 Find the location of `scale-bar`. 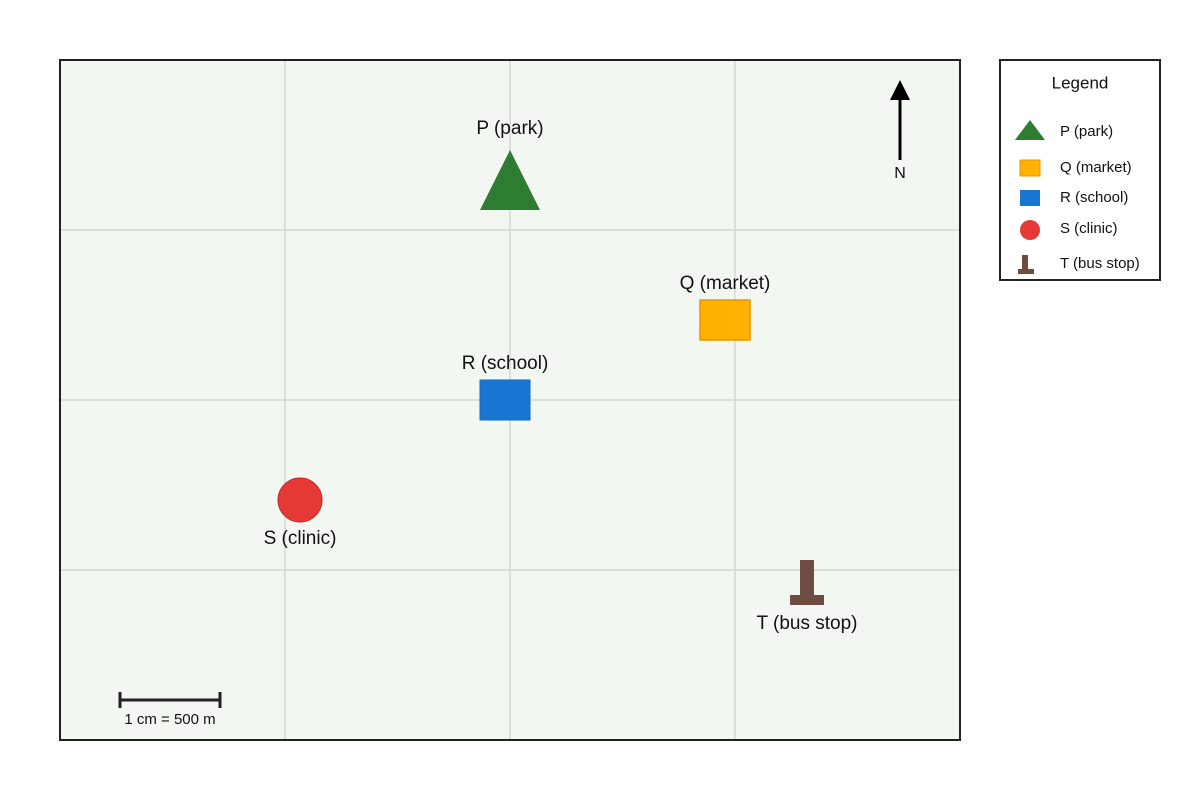

scale-bar is located at coordinates (170, 700).